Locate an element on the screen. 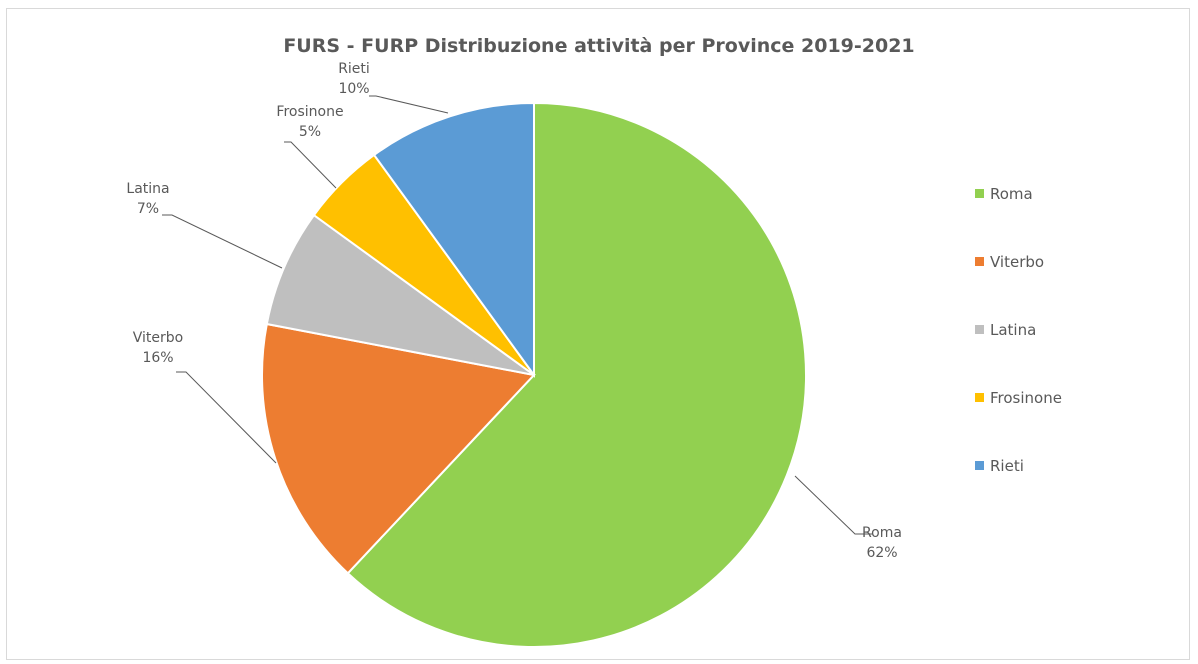 The height and width of the screenshot is (664, 1198). data-label-category-roma: Roma is located at coordinates (882, 533).